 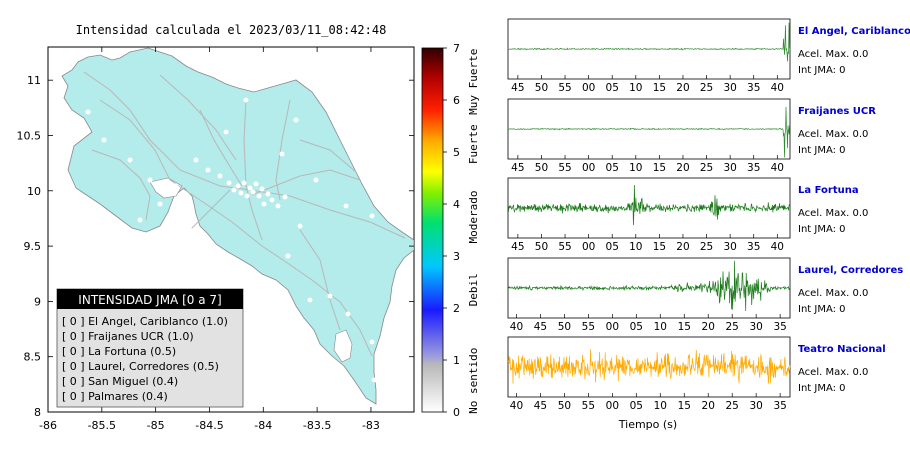 I want to click on map-x-tick-label: -83.5, so click(x=317, y=425).